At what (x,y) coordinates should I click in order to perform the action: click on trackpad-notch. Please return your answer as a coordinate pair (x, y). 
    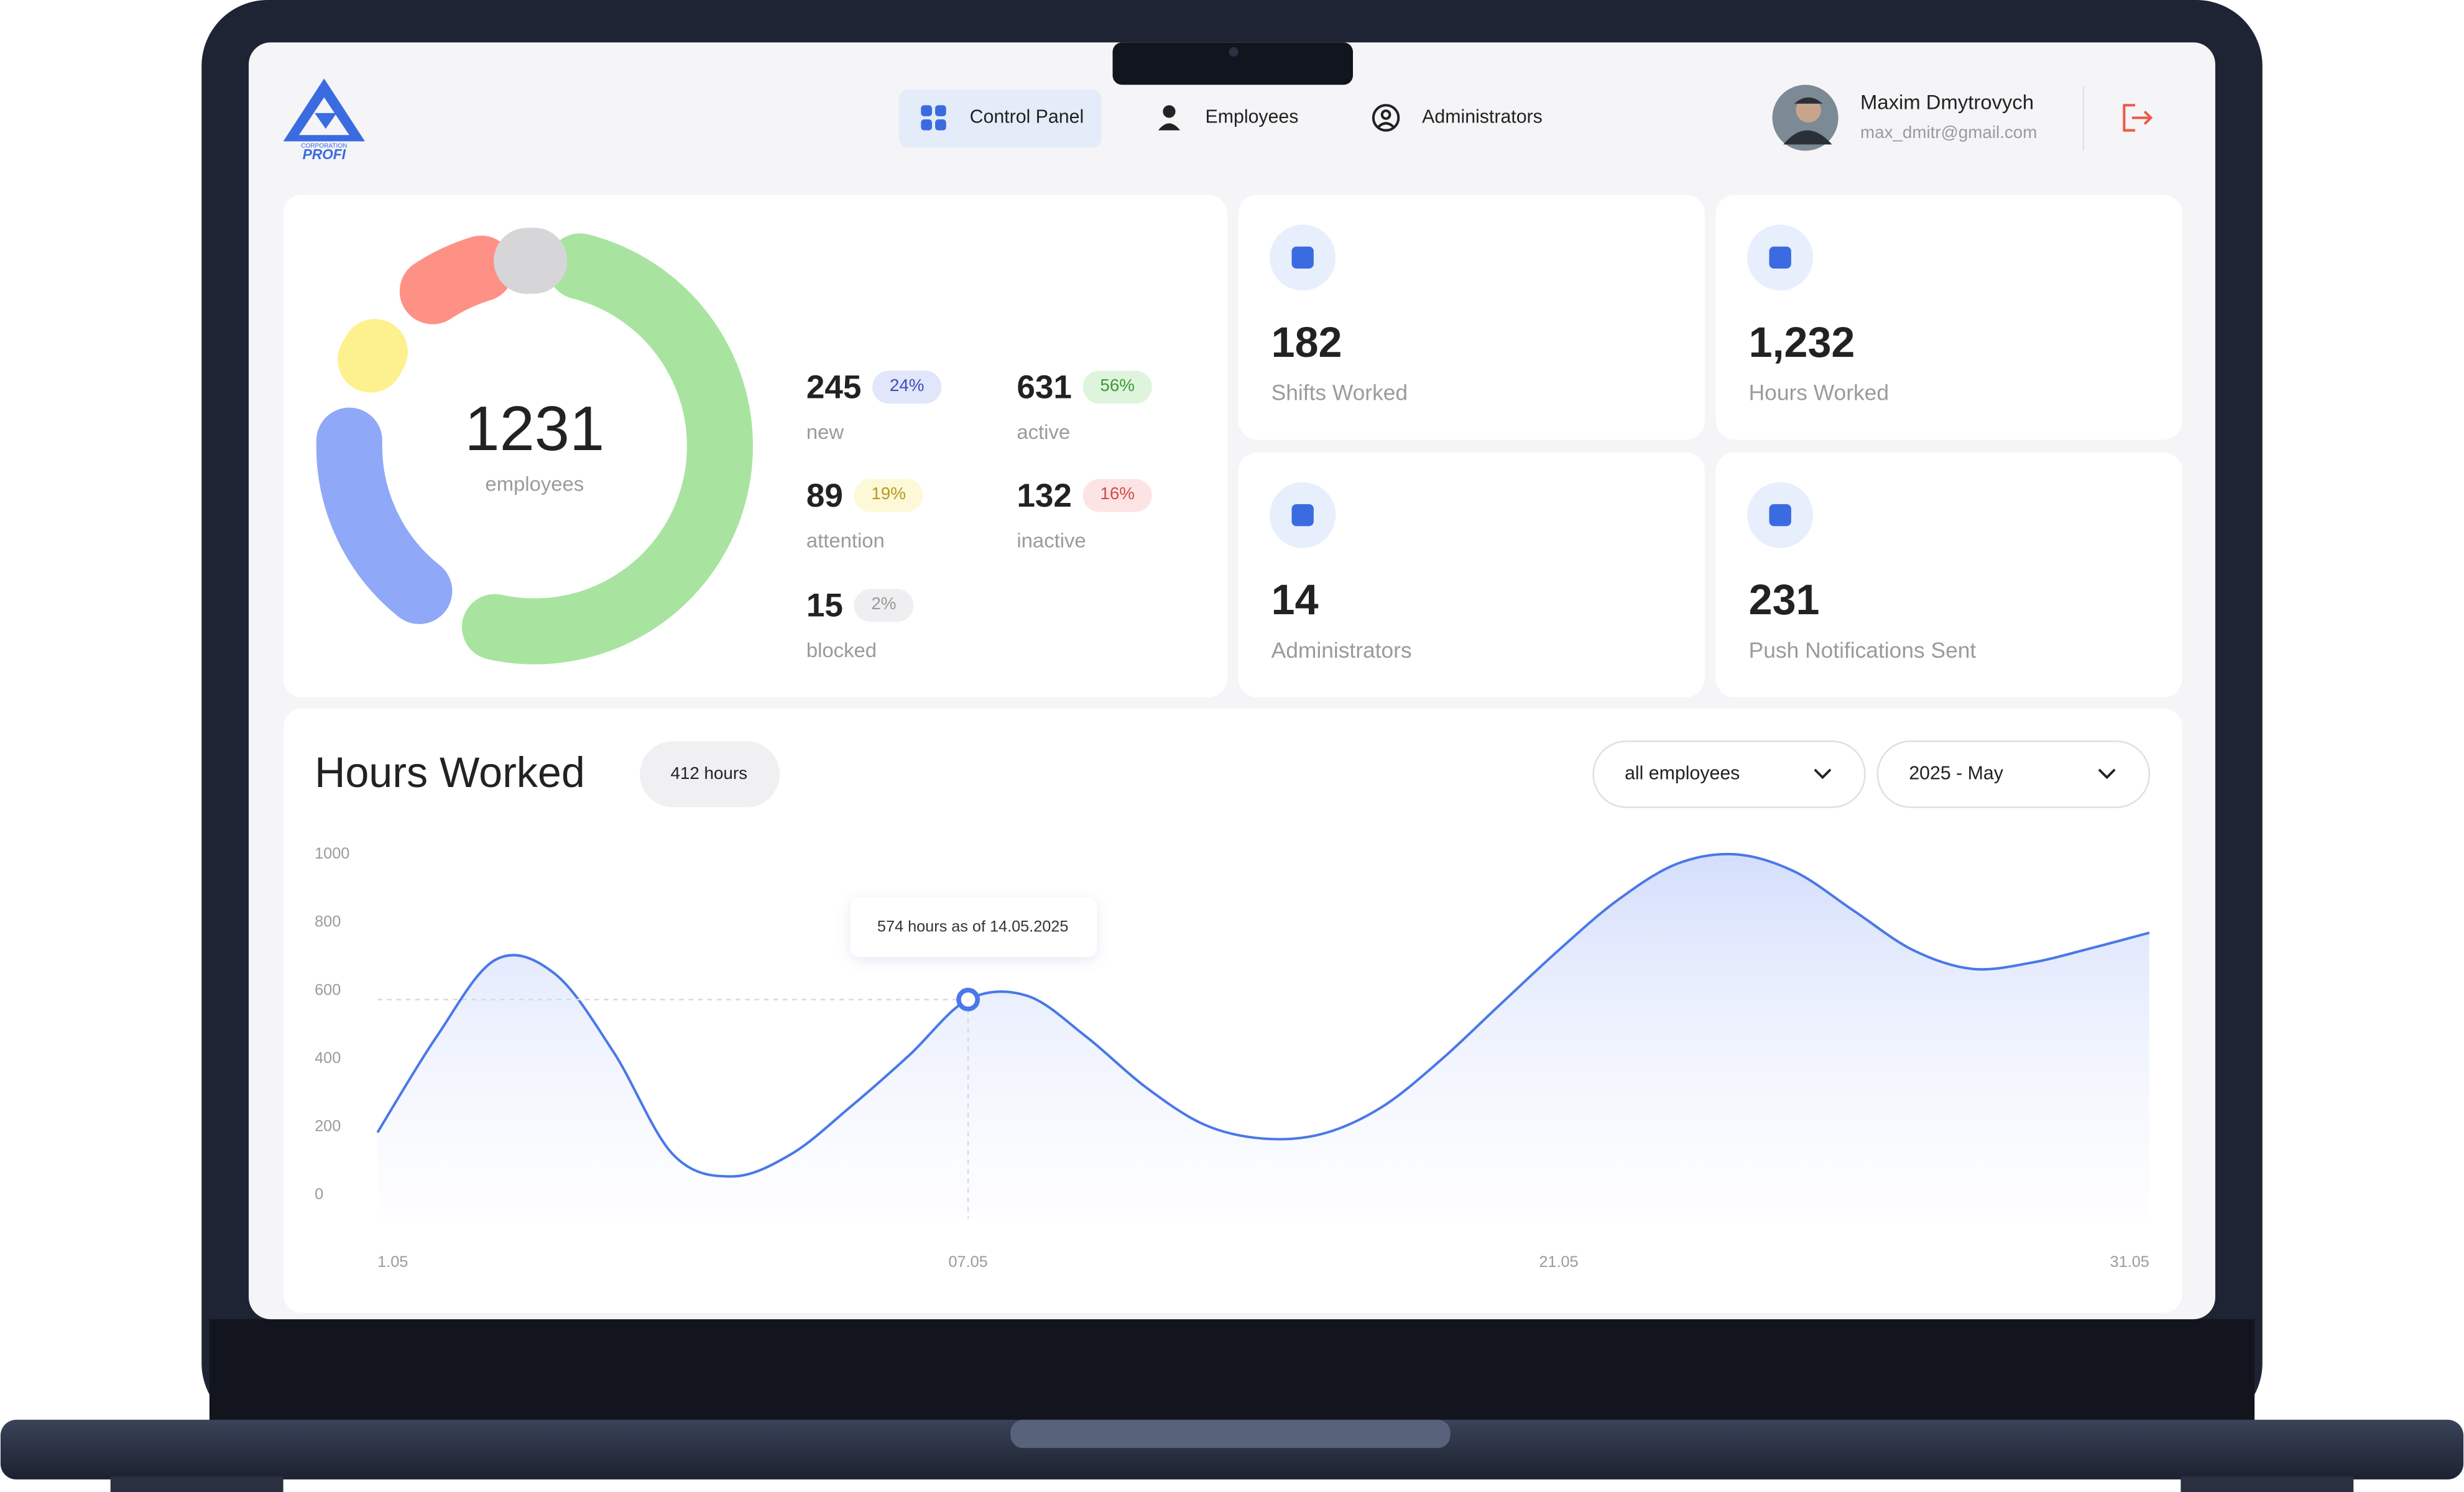
    Looking at the image, I should click on (1230, 1433).